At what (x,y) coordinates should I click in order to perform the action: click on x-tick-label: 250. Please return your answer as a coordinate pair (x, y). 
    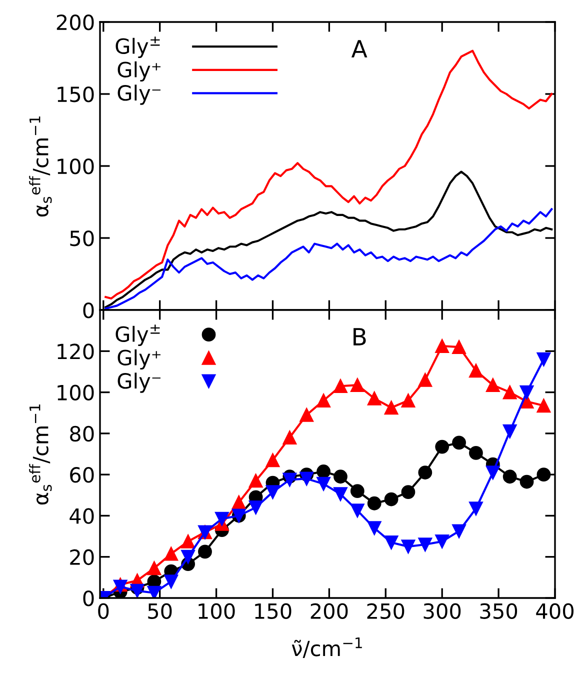
    Looking at the image, I should click on (385, 611).